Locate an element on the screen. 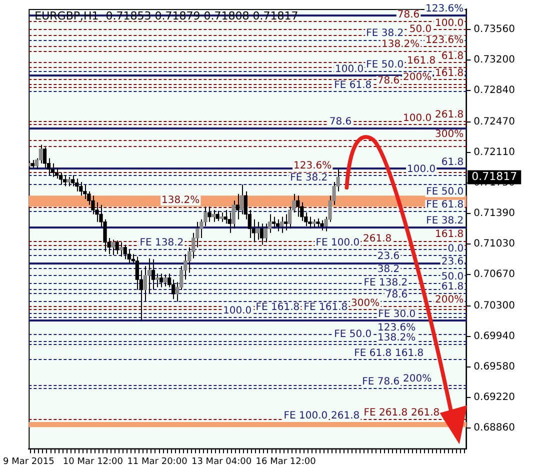 The height and width of the screenshot is (470, 542). y-tick-label: 0.71390 is located at coordinates (495, 214).